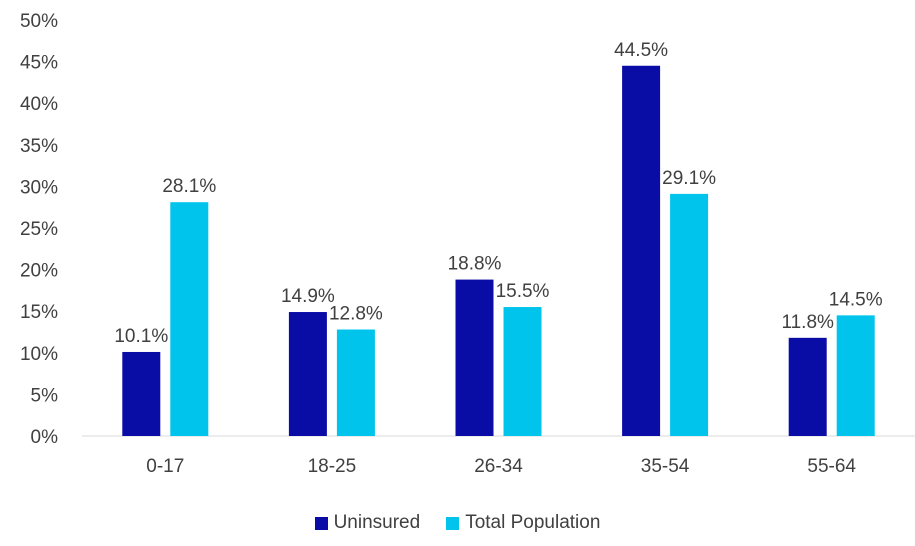 This screenshot has width=915, height=546. I want to click on legend-label-total-population: Total Population, so click(533, 522).